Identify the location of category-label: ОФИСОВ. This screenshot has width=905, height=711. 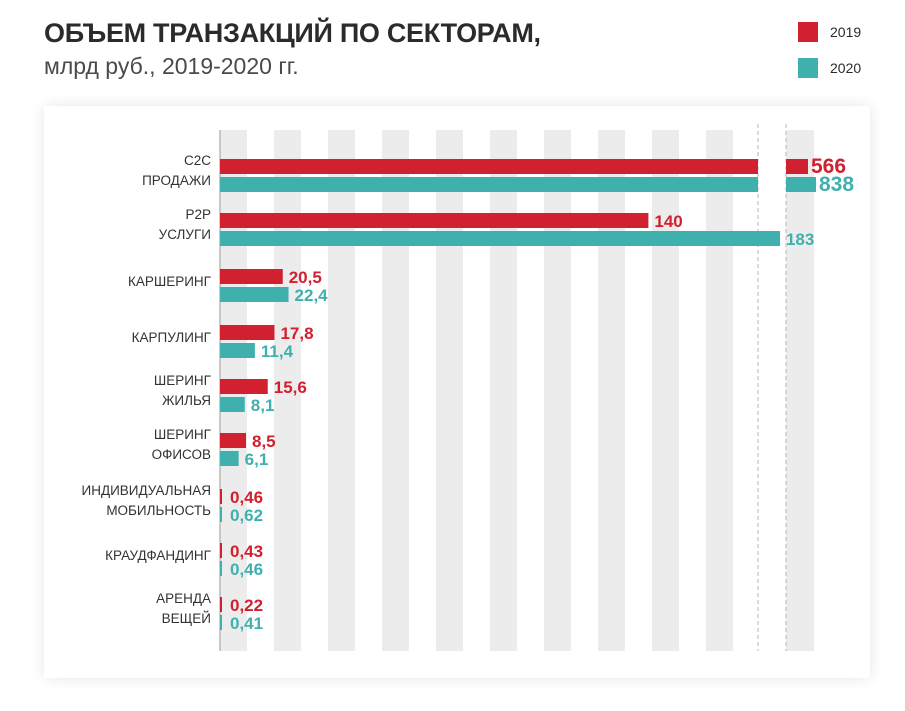
(181, 454).